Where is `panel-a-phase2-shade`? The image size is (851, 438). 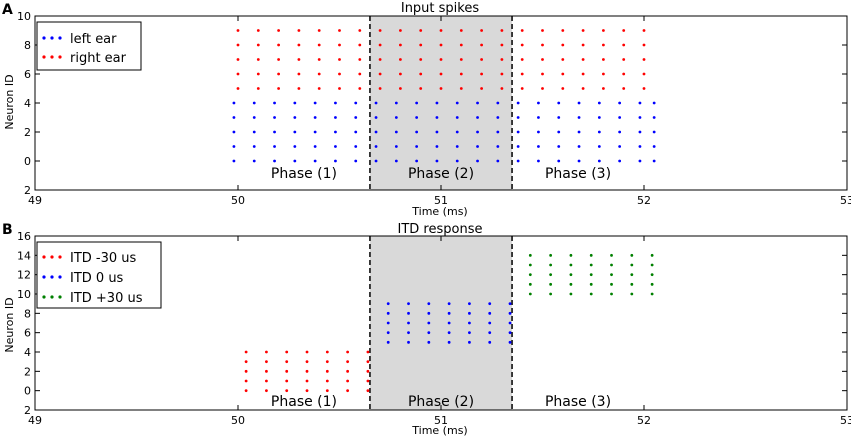 panel-a-phase2-shade is located at coordinates (441, 103).